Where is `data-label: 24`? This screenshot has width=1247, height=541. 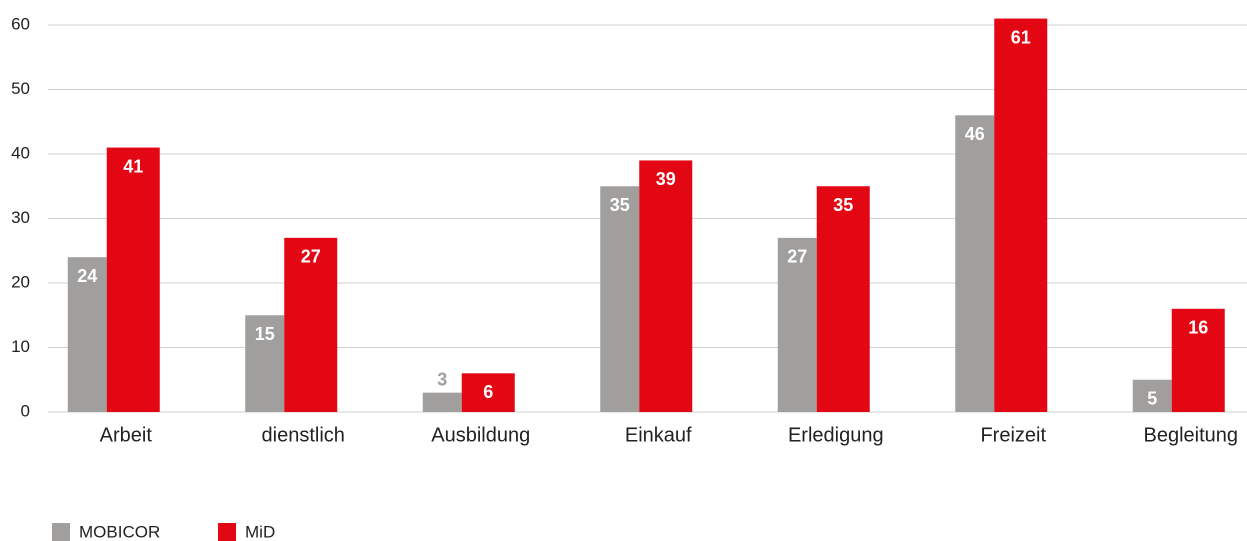 data-label: 24 is located at coordinates (87, 276).